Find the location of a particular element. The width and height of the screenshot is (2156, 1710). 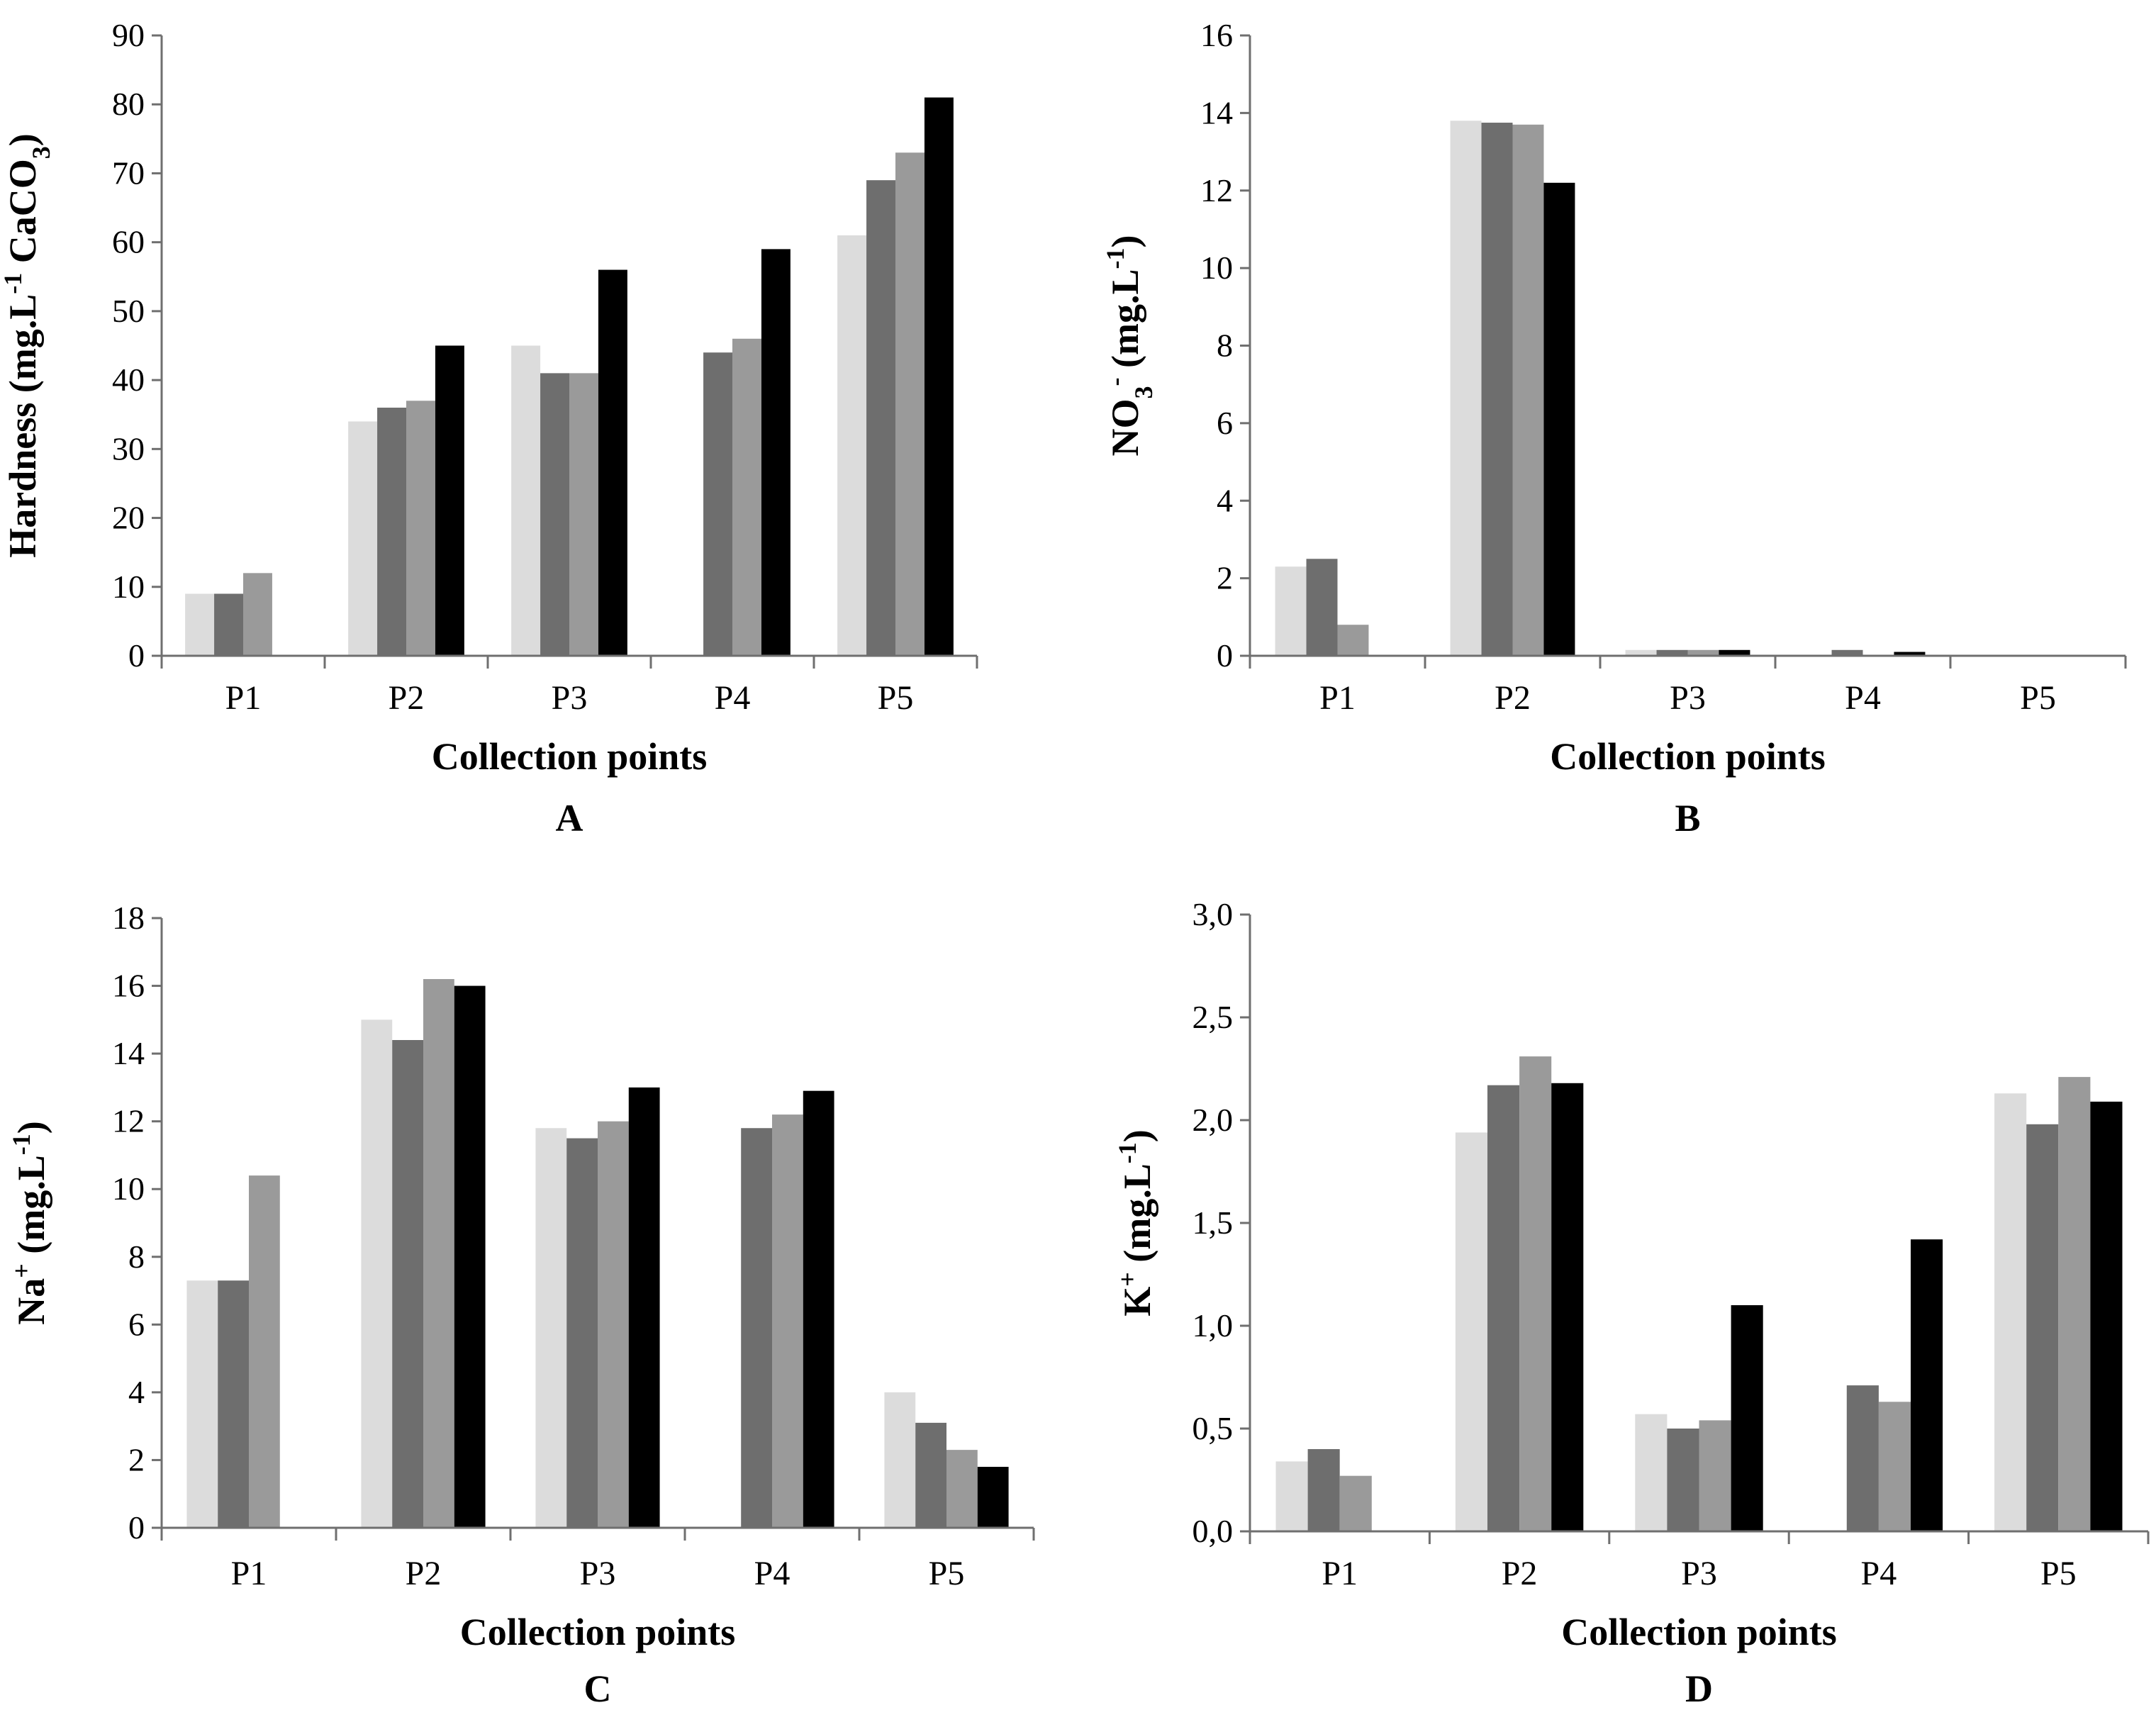

y-tick-label: 2,5 is located at coordinates (1213, 1017).